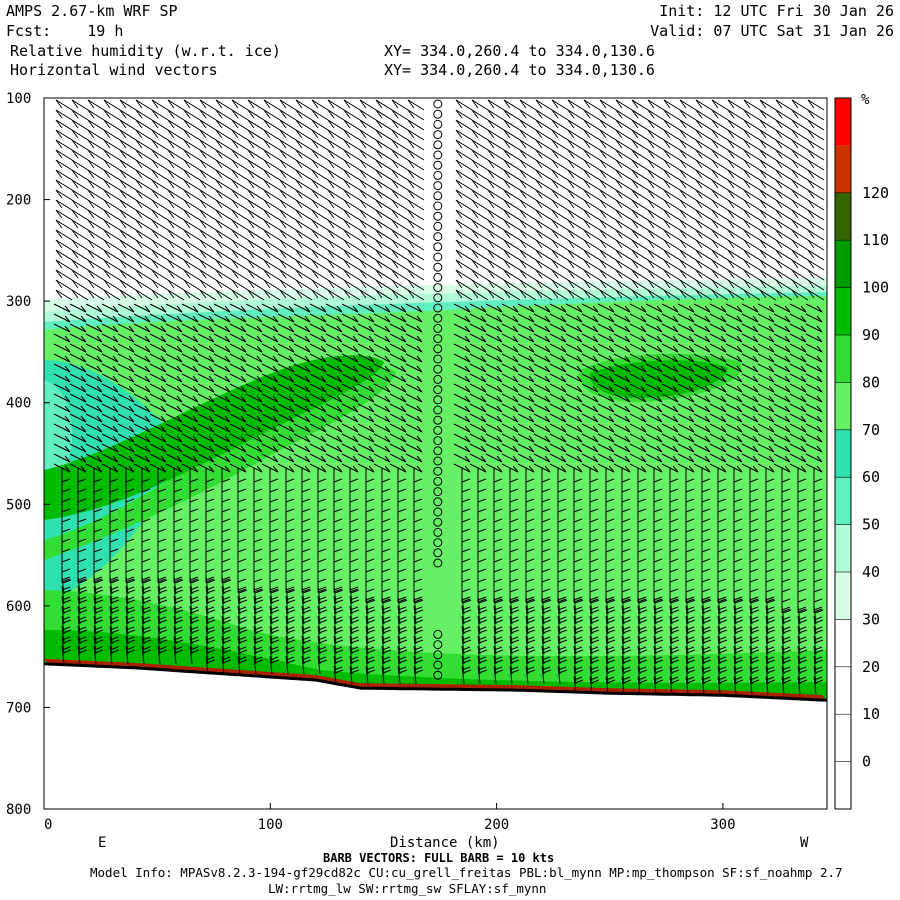 This screenshot has height=900, width=900. Describe the element at coordinates (435, 682) in the screenshot. I see `terrain-line` at that location.